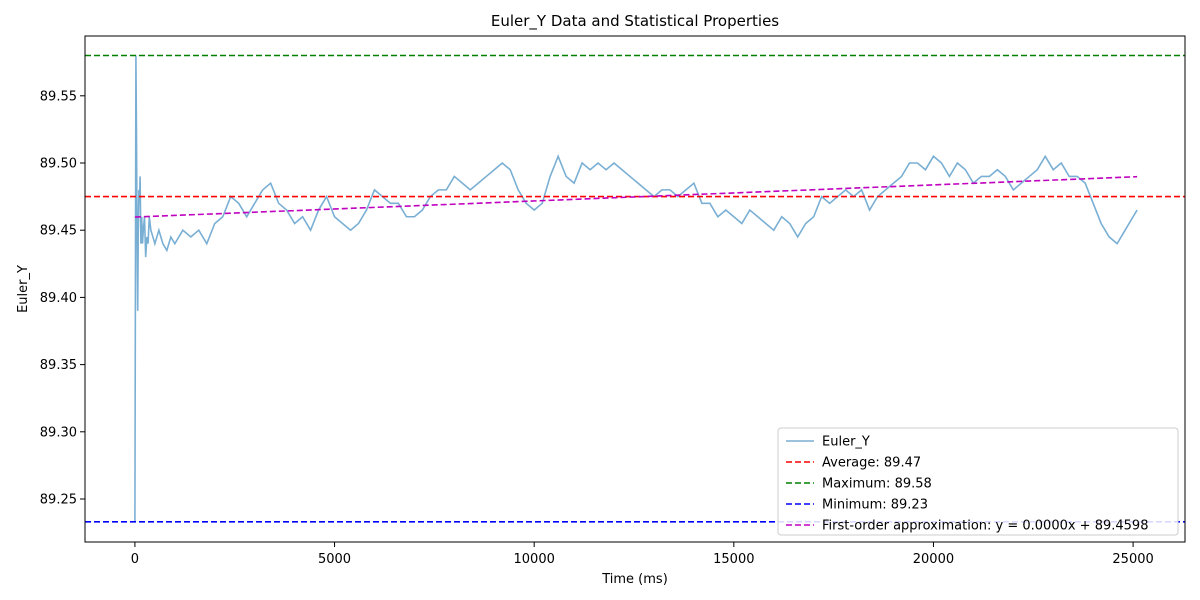  What do you see at coordinates (334, 559) in the screenshot?
I see `x-tick-label: 5000` at bounding box center [334, 559].